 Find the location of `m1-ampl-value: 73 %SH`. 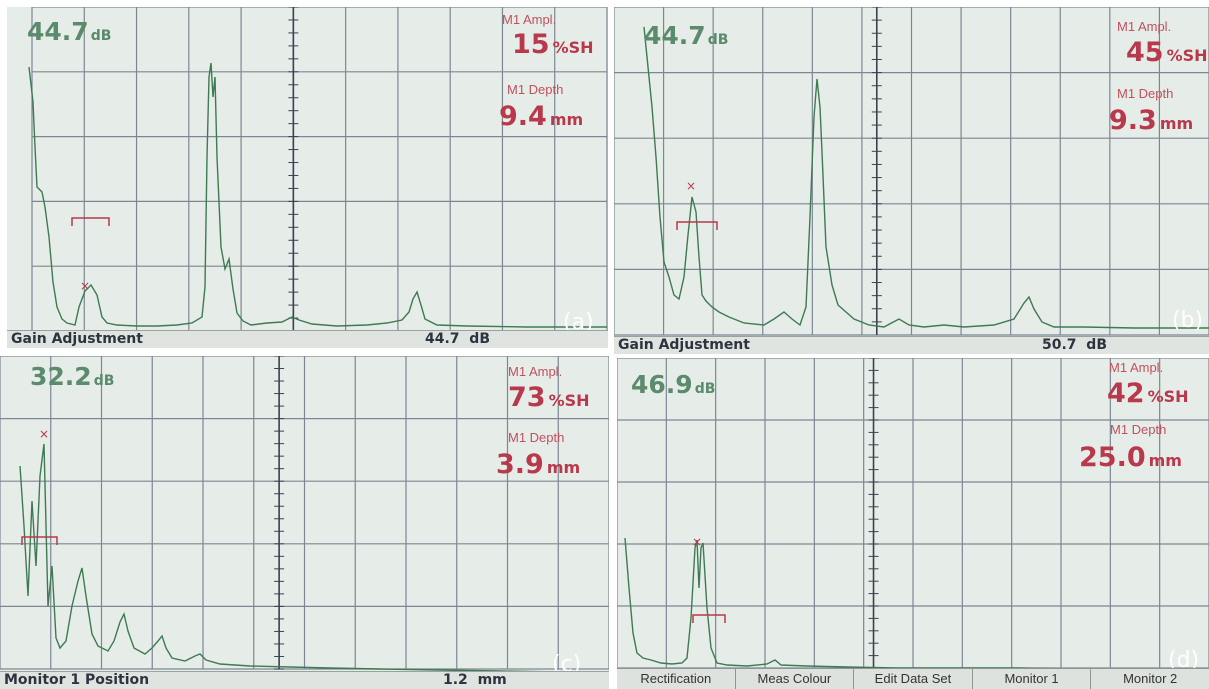

m1-ampl-value: 73 %SH is located at coordinates (549, 397).